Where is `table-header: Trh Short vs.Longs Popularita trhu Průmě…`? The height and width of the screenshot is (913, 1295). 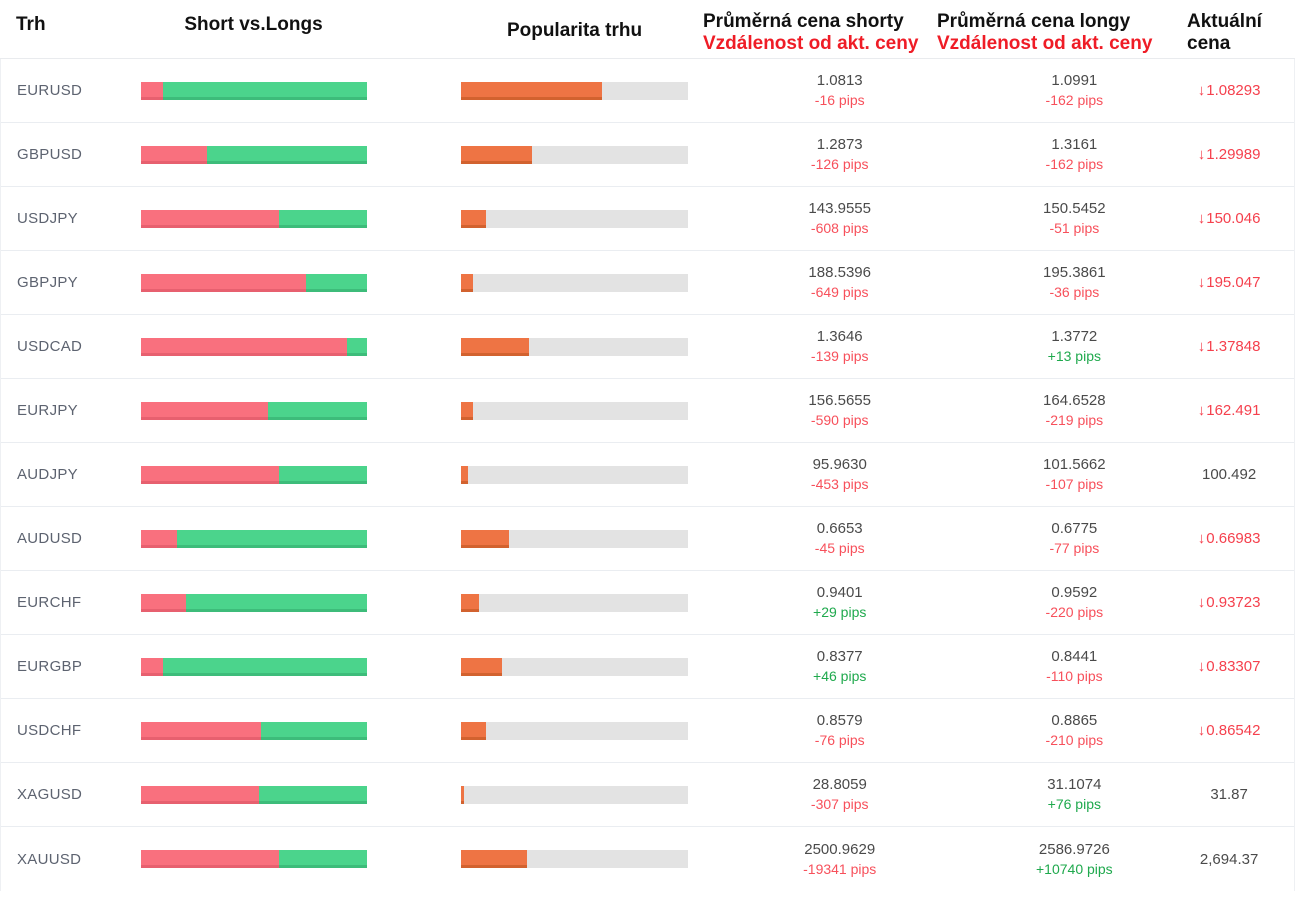 table-header: Trh Short vs.Longs Popularita trhu Průmě… is located at coordinates (647, 29).